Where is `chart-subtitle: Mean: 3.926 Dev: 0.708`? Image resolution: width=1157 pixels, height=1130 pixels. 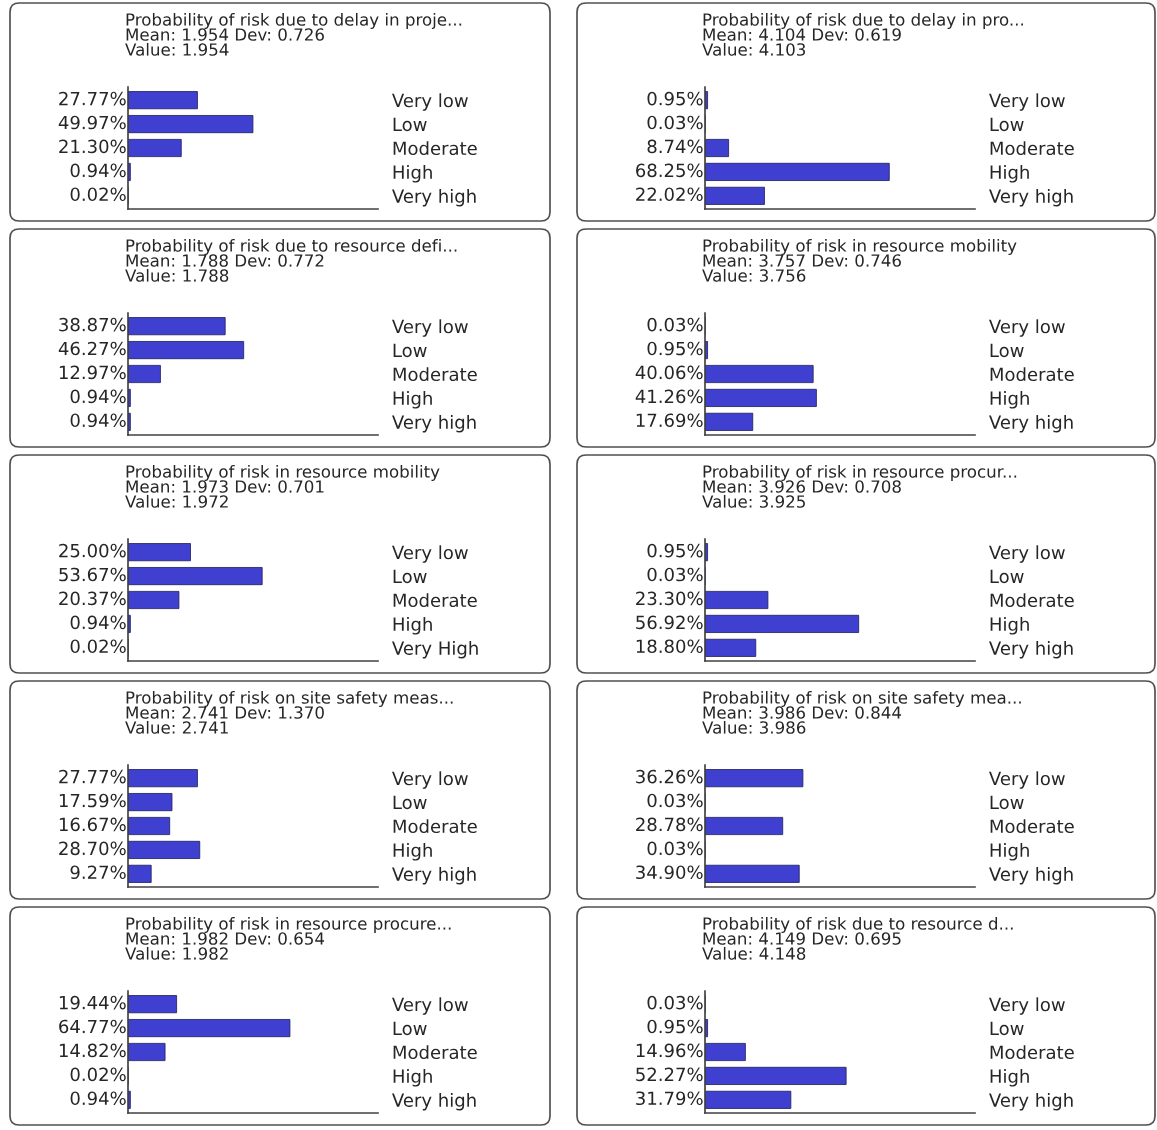 chart-subtitle: Mean: 3.926 Dev: 0.708 is located at coordinates (802, 486).